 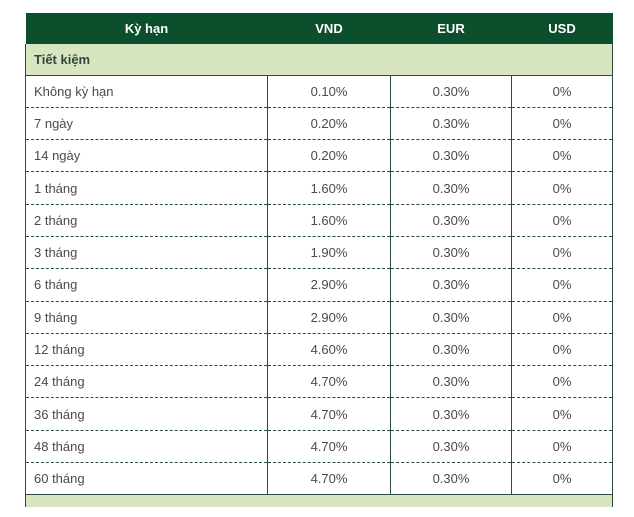 I want to click on table-row: 14 ngày 0.20% 0.30% 0%, so click(x=319, y=156).